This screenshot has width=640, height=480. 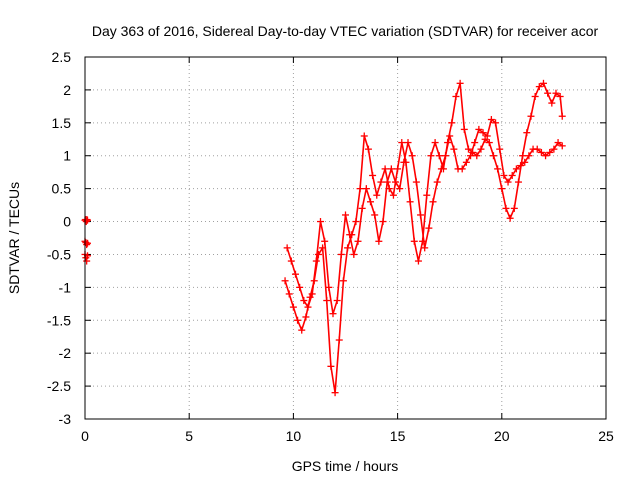 What do you see at coordinates (14, 238) in the screenshot?
I see `y-axis-label: SDTVAR / TECUs` at bounding box center [14, 238].